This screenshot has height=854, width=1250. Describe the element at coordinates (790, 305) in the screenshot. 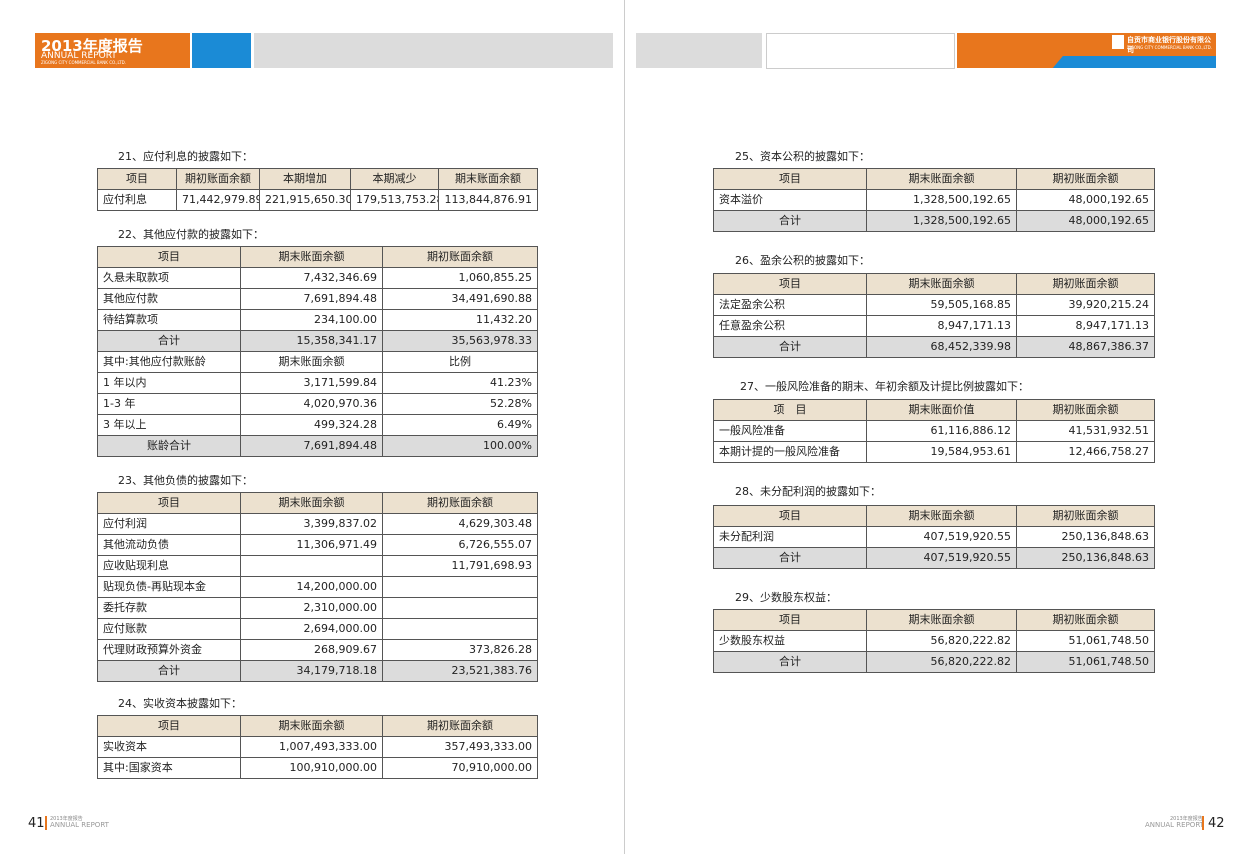

I see `table-cell: 法定盈余公积` at that location.